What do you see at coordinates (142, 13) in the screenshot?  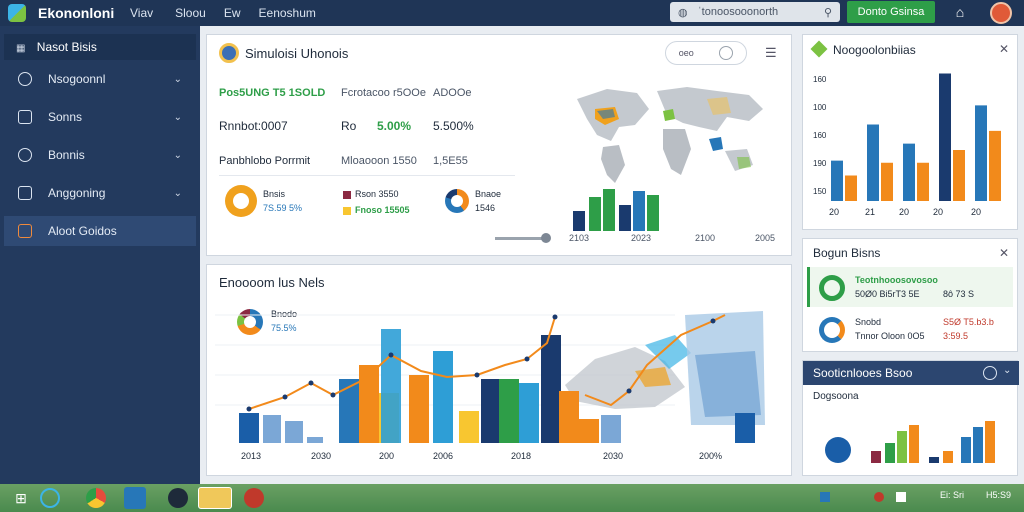 I see `menu-item-view: Viav` at bounding box center [142, 13].